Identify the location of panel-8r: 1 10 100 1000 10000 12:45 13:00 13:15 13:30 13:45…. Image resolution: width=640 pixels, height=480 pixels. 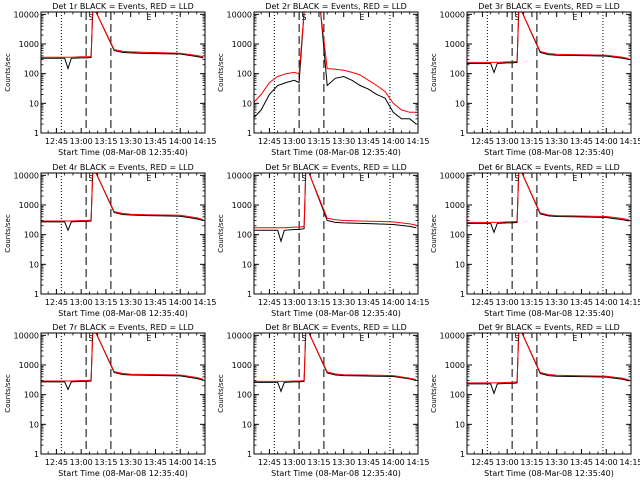
(323, 400).